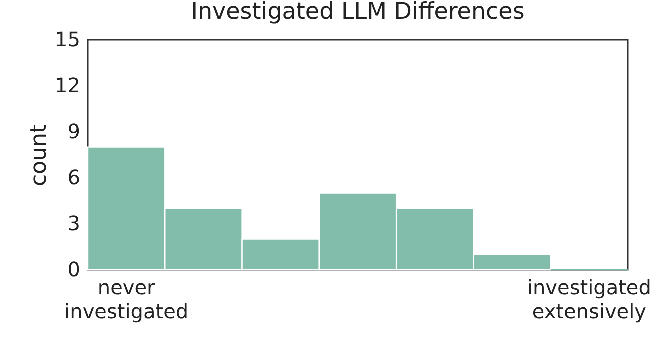 This screenshot has width=671, height=346. Describe the element at coordinates (74, 224) in the screenshot. I see `y-tick-label: 3` at that location.